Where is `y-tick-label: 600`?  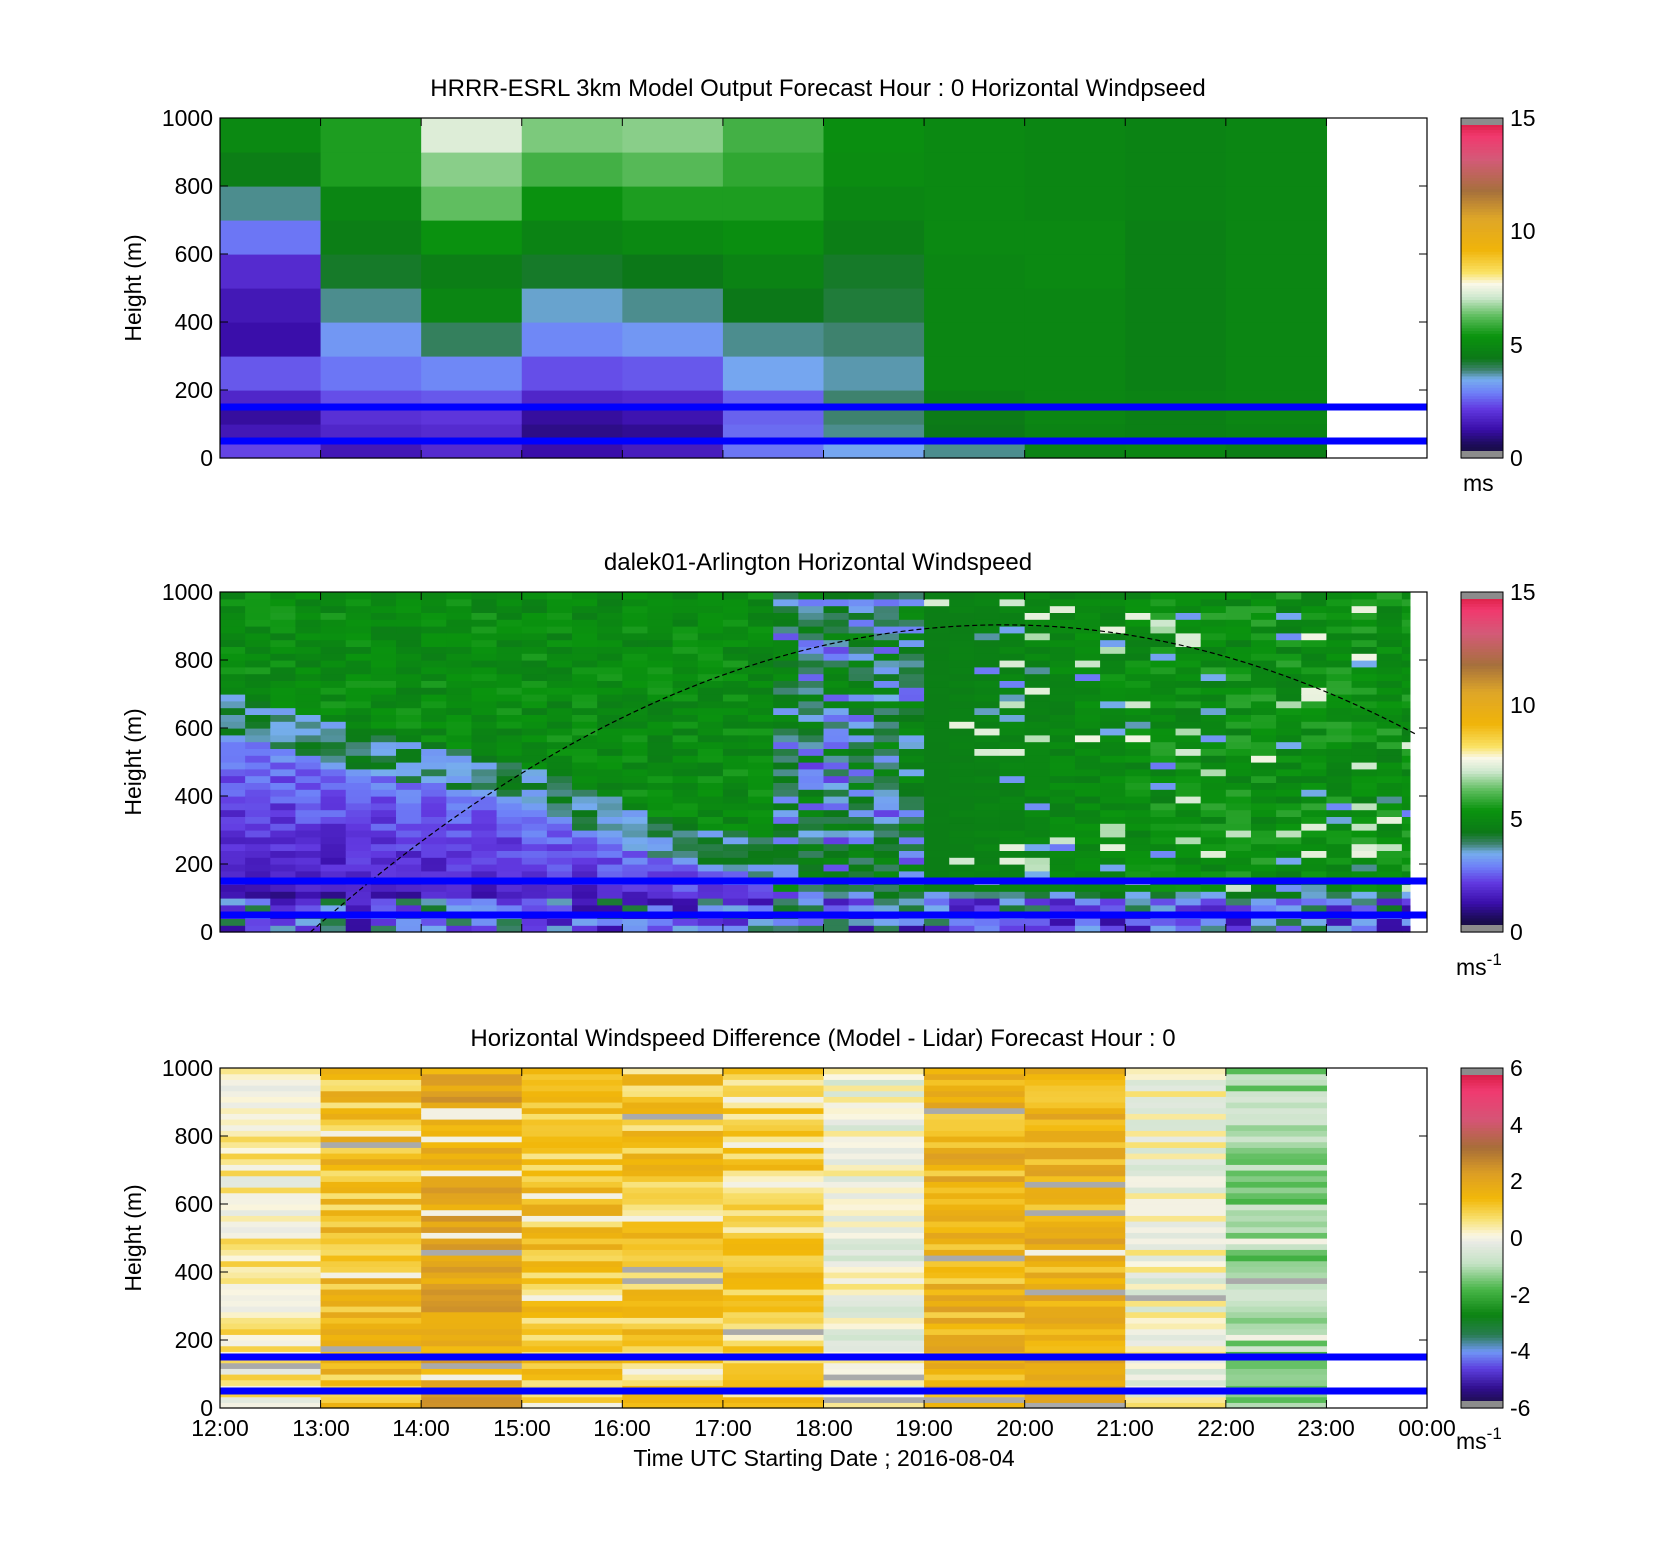 y-tick-label: 600 is located at coordinates (194, 254).